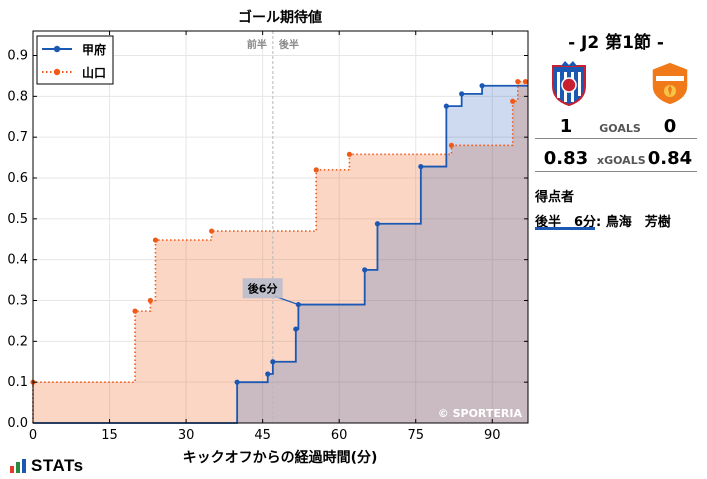 Image resolution: width=707 pixels, height=479 pixels. I want to click on second-half-label: 後半, so click(289, 44).